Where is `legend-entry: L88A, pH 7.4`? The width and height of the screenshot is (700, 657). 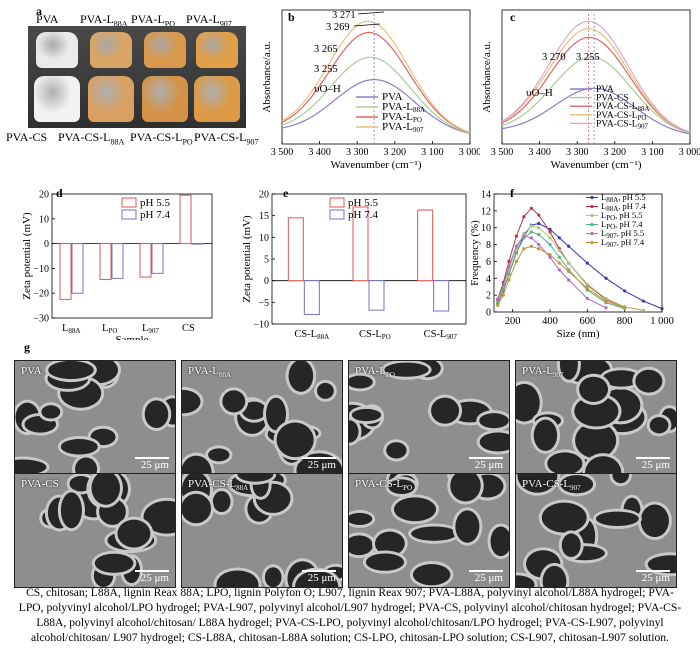
legend-entry: L88A, pH 7.4 is located at coordinates (623, 207).